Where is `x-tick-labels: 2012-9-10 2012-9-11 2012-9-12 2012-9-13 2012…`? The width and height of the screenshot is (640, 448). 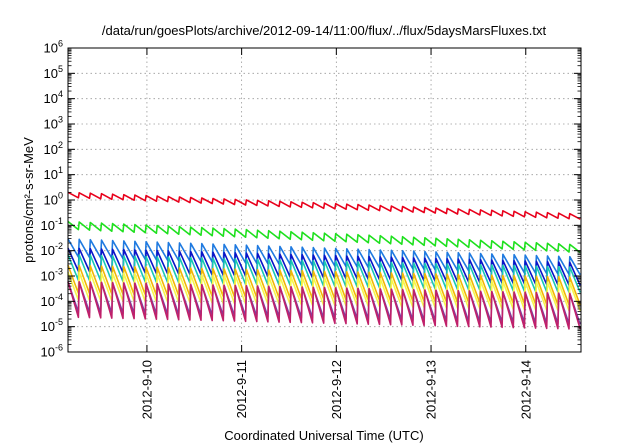
x-tick-labels: 2012-9-10 2012-9-11 2012-9-12 2012-9-13 2012… is located at coordinates (336, 389).